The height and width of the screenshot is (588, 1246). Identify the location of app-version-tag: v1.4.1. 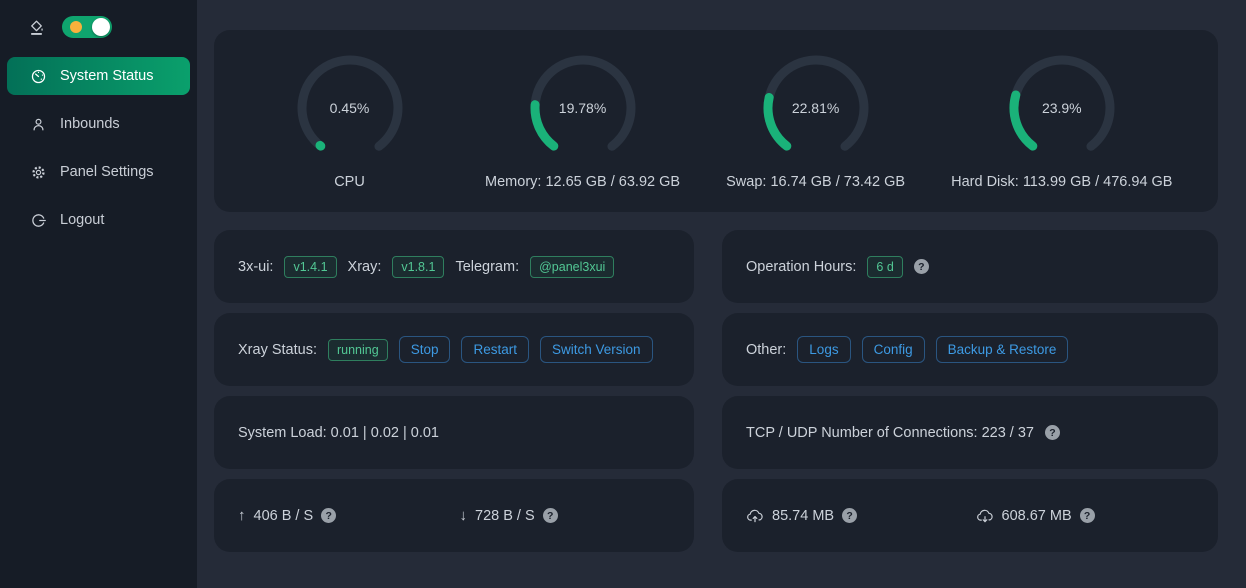
(310, 266).